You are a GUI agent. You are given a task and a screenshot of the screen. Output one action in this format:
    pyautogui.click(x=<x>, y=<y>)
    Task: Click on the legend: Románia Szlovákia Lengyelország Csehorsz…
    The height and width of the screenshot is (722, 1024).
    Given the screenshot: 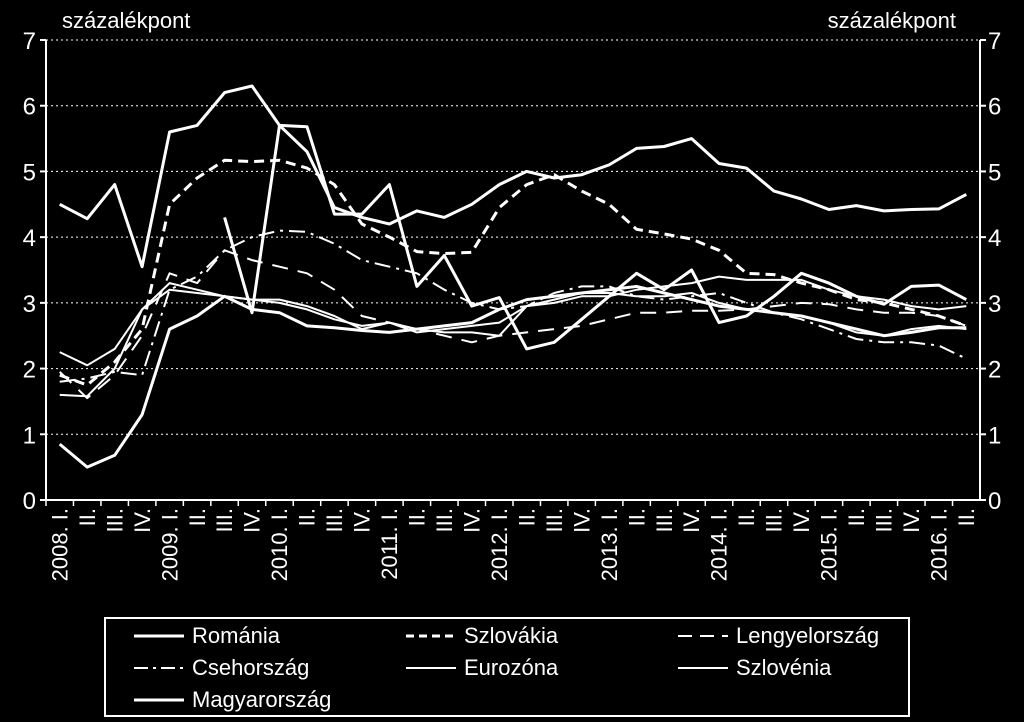 What is the action you would take?
    pyautogui.click(x=507, y=667)
    